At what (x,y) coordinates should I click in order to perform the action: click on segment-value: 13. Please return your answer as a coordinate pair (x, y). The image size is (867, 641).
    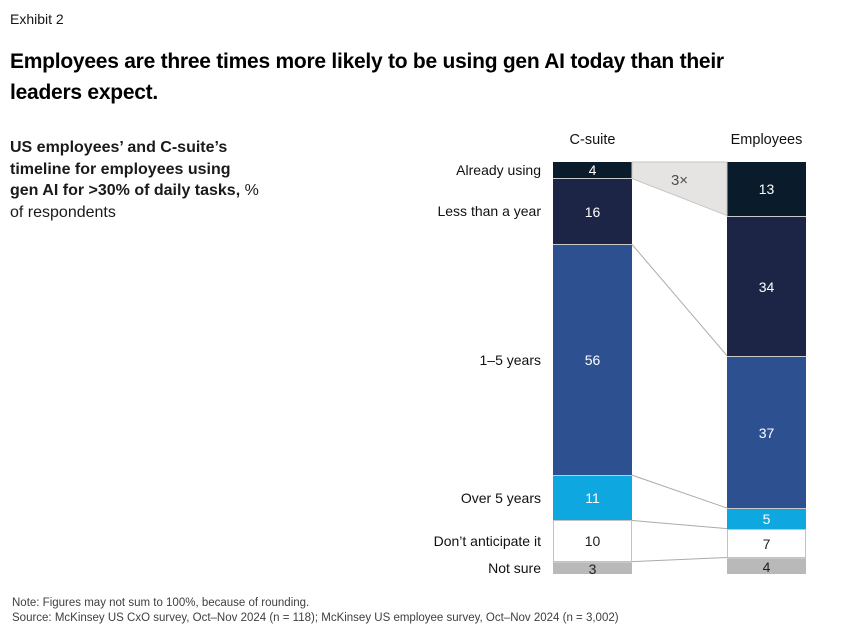
    Looking at the image, I should click on (766, 189).